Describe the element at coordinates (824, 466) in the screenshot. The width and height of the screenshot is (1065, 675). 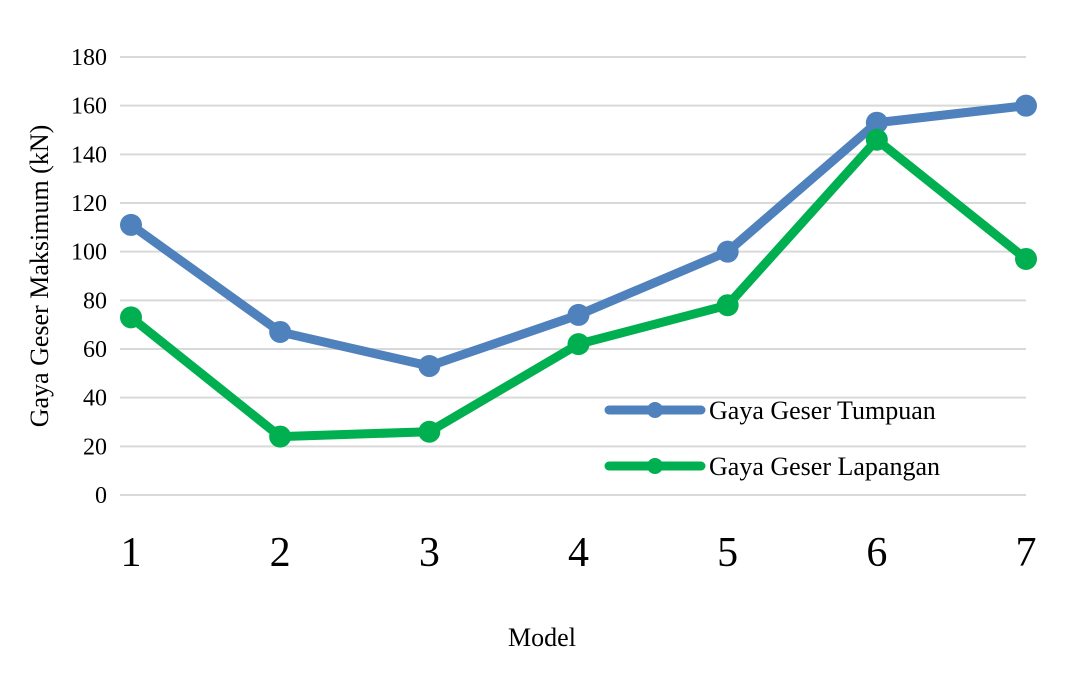
I see `legend-label-2: Gaya Geser Lapangan` at that location.